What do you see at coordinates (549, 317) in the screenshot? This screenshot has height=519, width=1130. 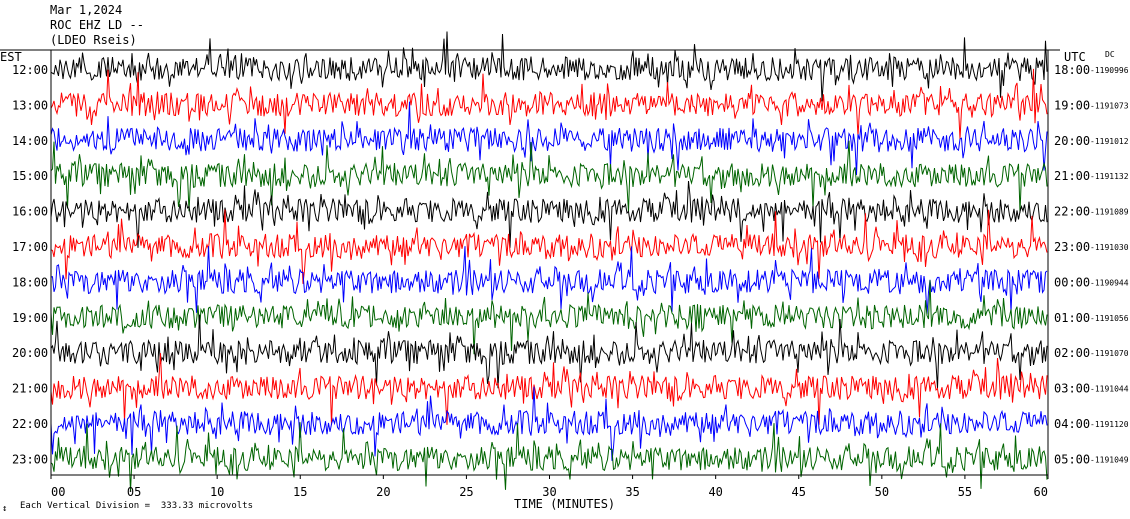 I see `trace-1900` at bounding box center [549, 317].